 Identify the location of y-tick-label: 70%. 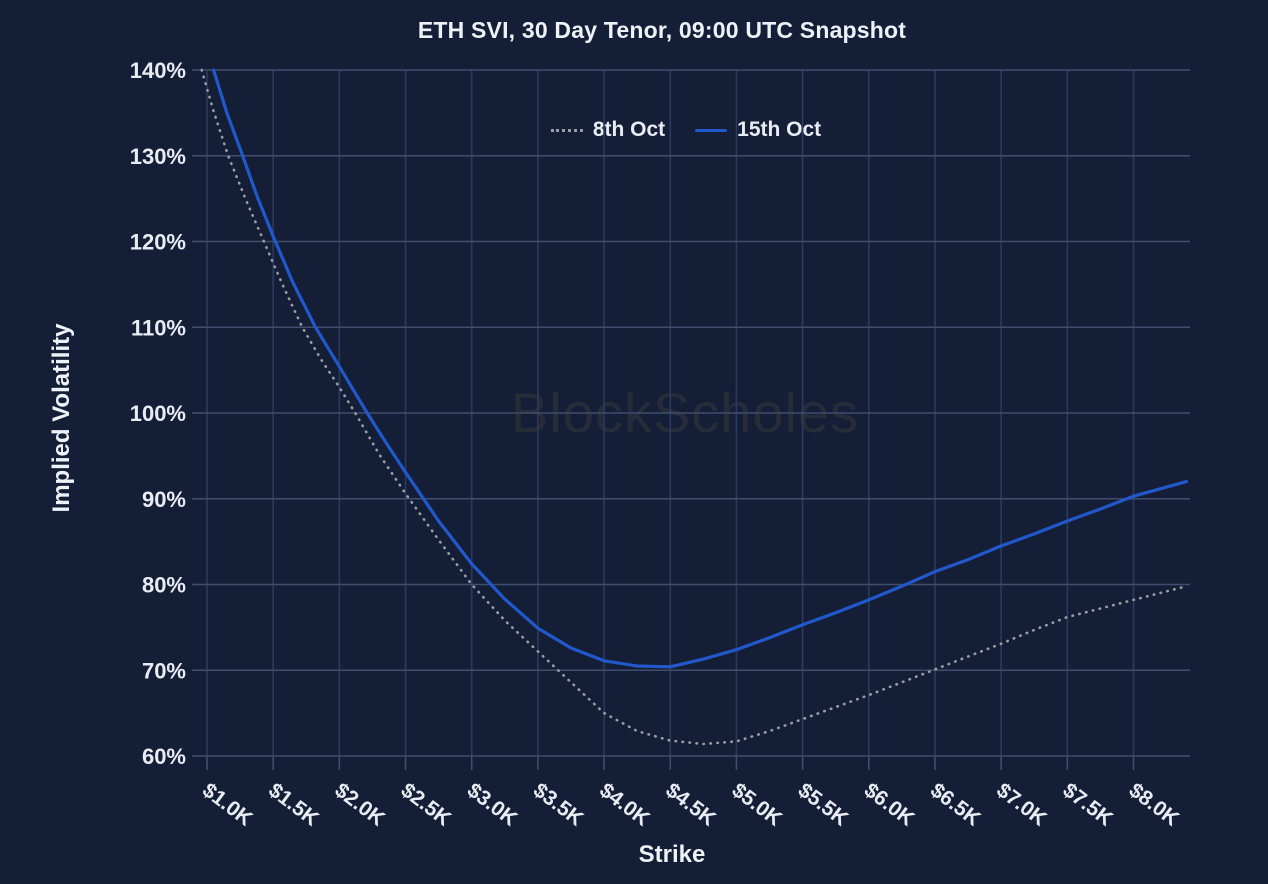
(164, 670).